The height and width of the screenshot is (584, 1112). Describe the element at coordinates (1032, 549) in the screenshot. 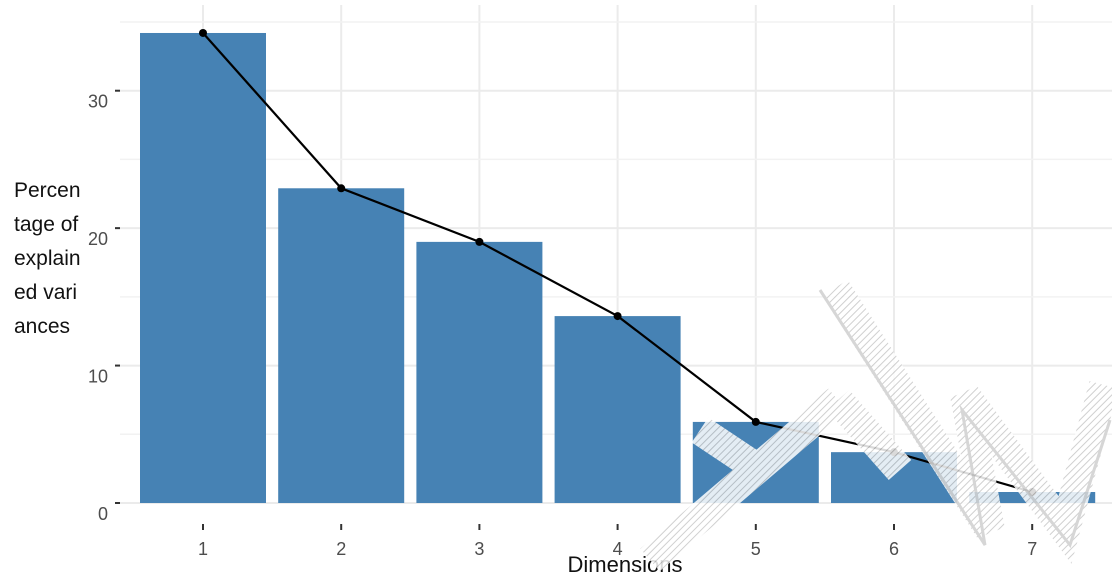

I see `x-tick-label-7: 7` at that location.